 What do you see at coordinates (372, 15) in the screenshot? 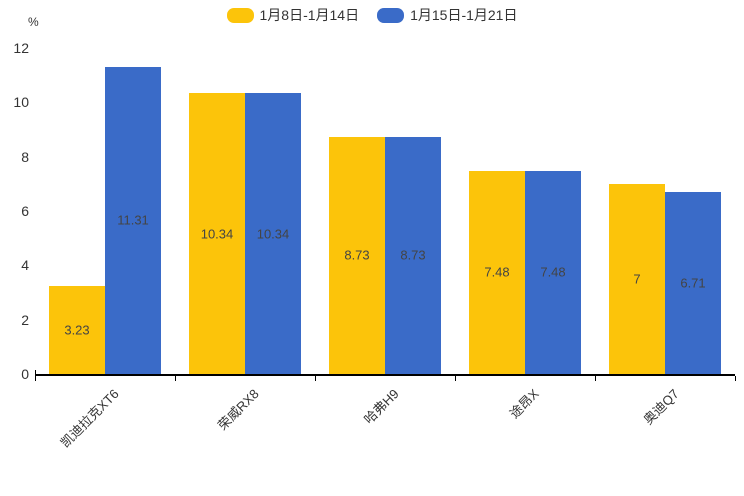
I see `legend: 1月8日-1月14日 1月15日-1月21日` at bounding box center [372, 15].